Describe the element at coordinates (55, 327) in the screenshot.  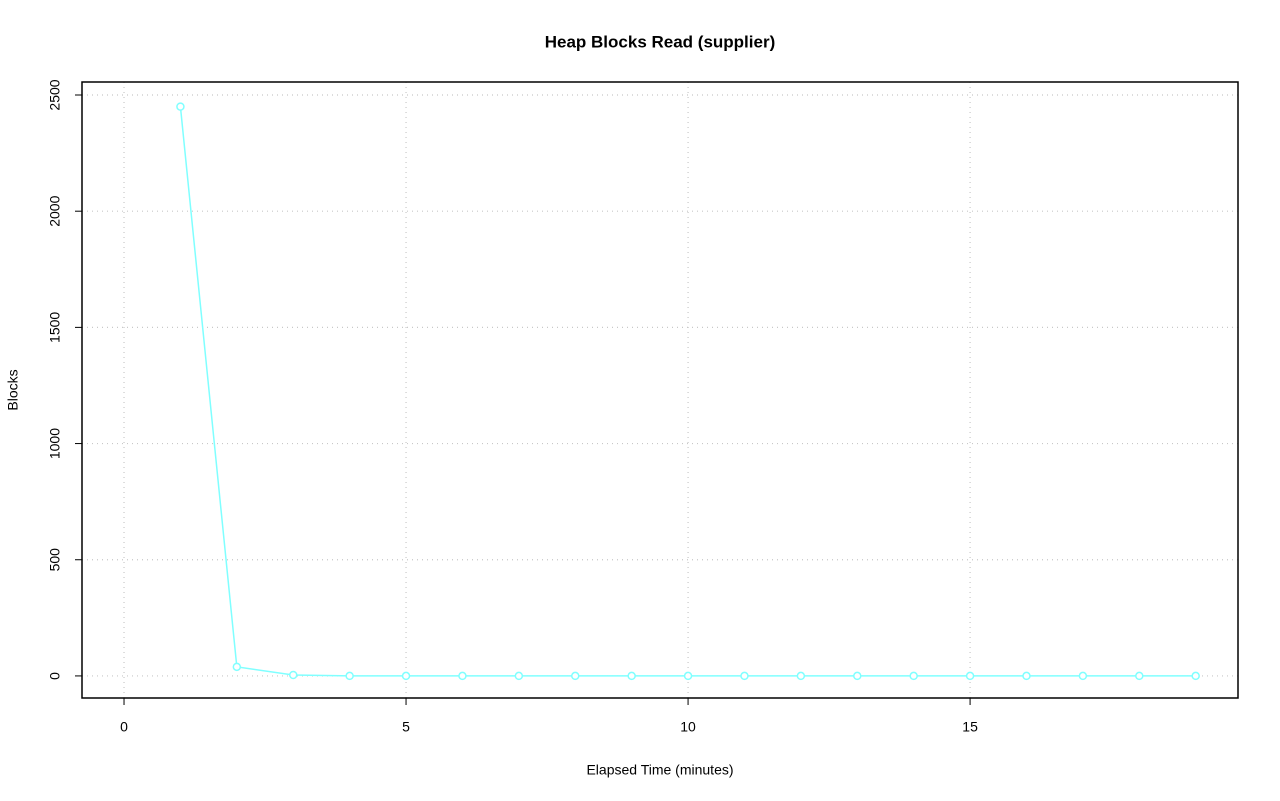
I see `y-tick-label: 1500` at that location.